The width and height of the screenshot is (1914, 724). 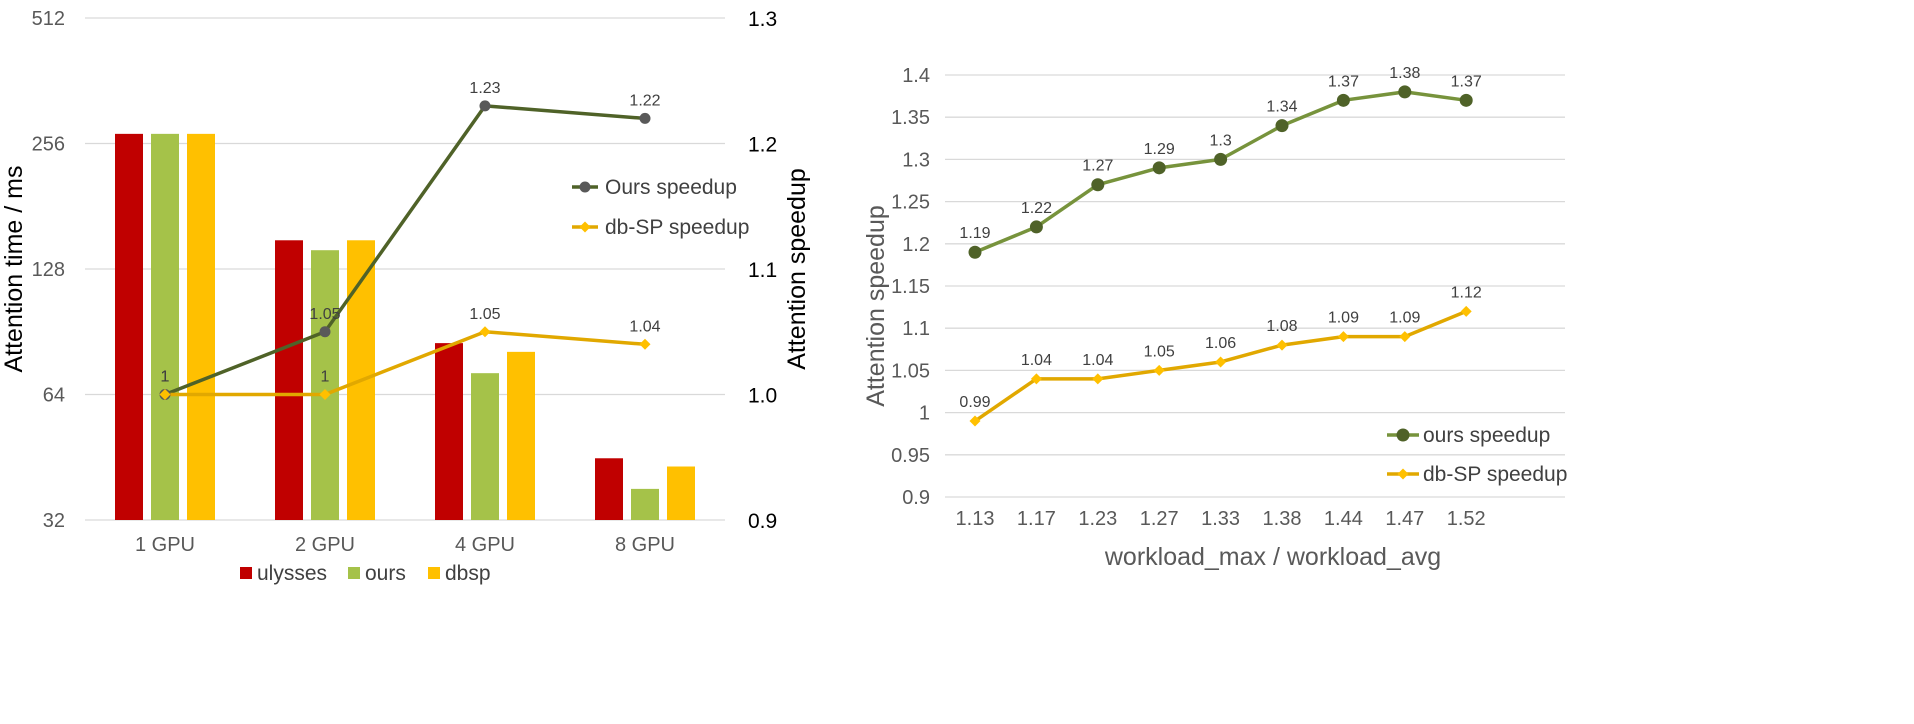 What do you see at coordinates (1343, 318) in the screenshot?
I see `data-label: 1.09` at bounding box center [1343, 318].